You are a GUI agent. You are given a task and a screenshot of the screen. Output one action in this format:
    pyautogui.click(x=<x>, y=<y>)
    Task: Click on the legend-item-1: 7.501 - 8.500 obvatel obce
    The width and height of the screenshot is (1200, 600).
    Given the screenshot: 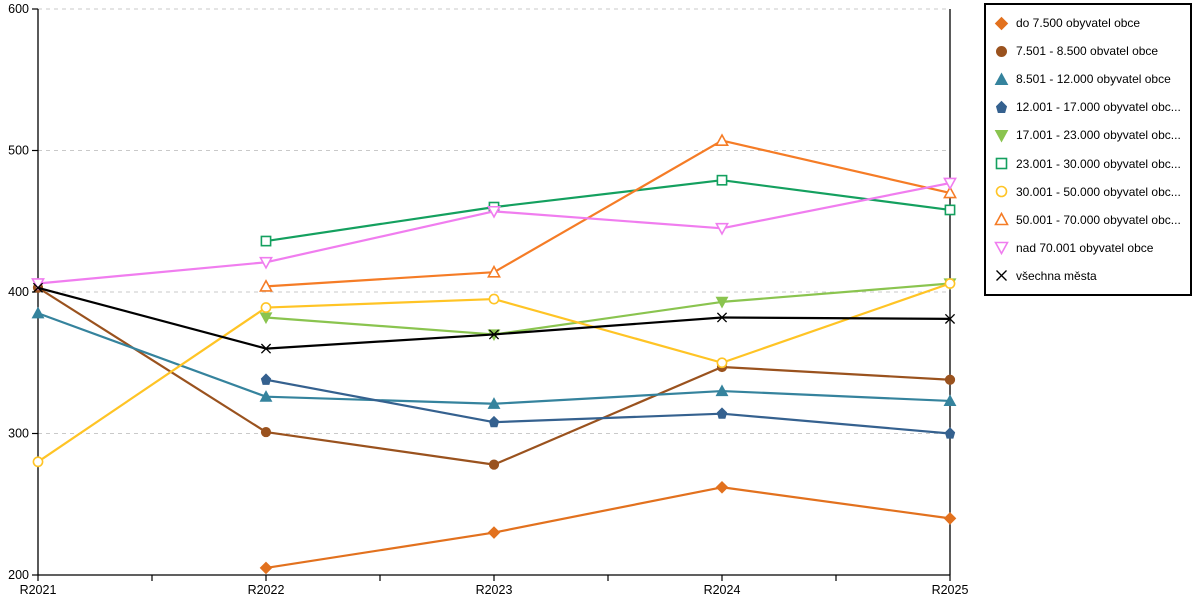 What is the action you would take?
    pyautogui.click(x=1092, y=51)
    